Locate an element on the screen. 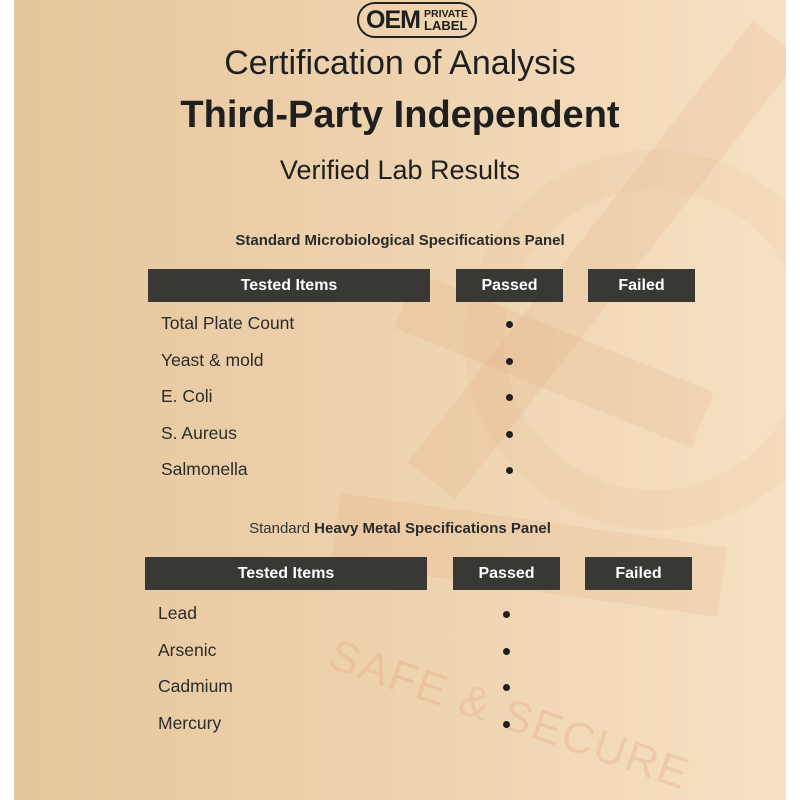  panel-title-bold: Heavy Metal Specifications Panel is located at coordinates (432, 528).